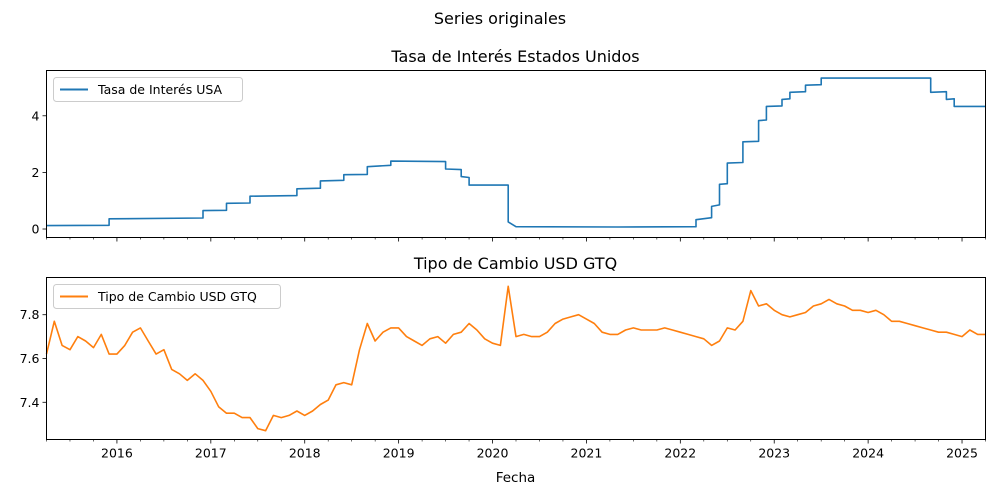 The image size is (1000, 500). Describe the element at coordinates (962, 453) in the screenshot. I see `x-tick-label-9: 2025` at that location.